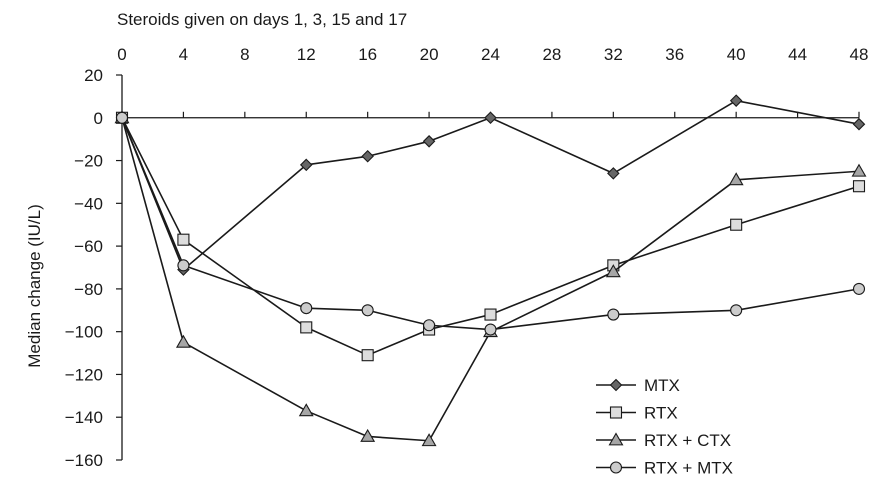 The image size is (873, 494). Describe the element at coordinates (306, 54) in the screenshot. I see `x-tick-label: 12` at that location.